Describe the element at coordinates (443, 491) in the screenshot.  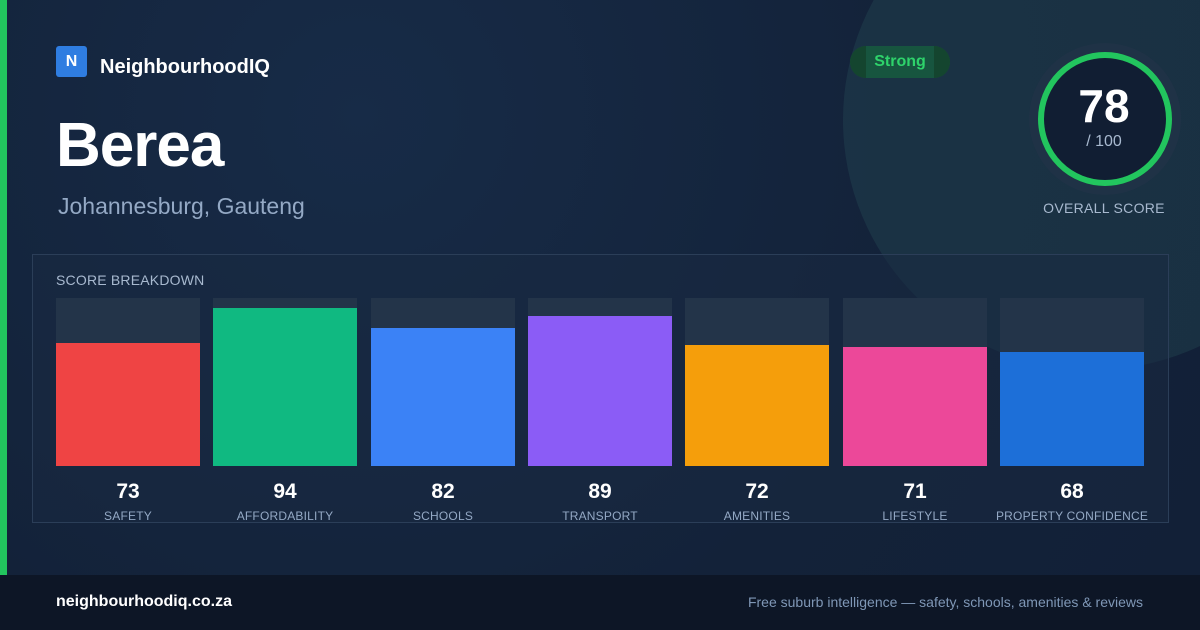
I see `score-bar-value: 82` at that location.